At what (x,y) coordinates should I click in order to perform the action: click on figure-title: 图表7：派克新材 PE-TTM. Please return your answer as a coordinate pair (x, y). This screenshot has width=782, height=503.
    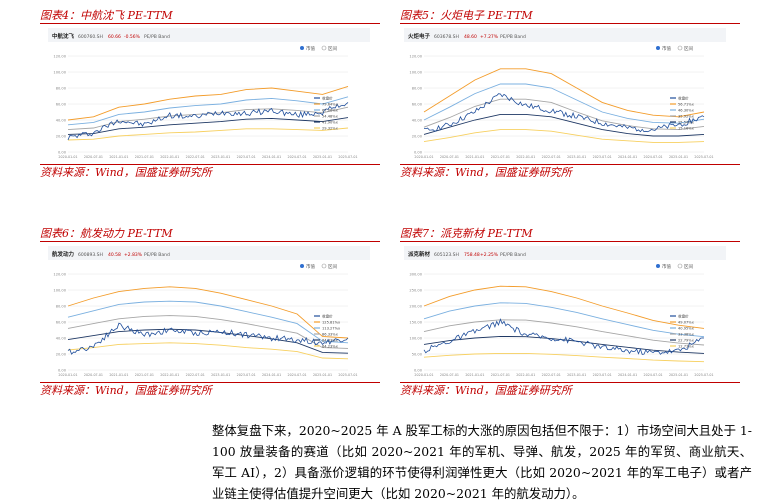
    Looking at the image, I should click on (570, 234).